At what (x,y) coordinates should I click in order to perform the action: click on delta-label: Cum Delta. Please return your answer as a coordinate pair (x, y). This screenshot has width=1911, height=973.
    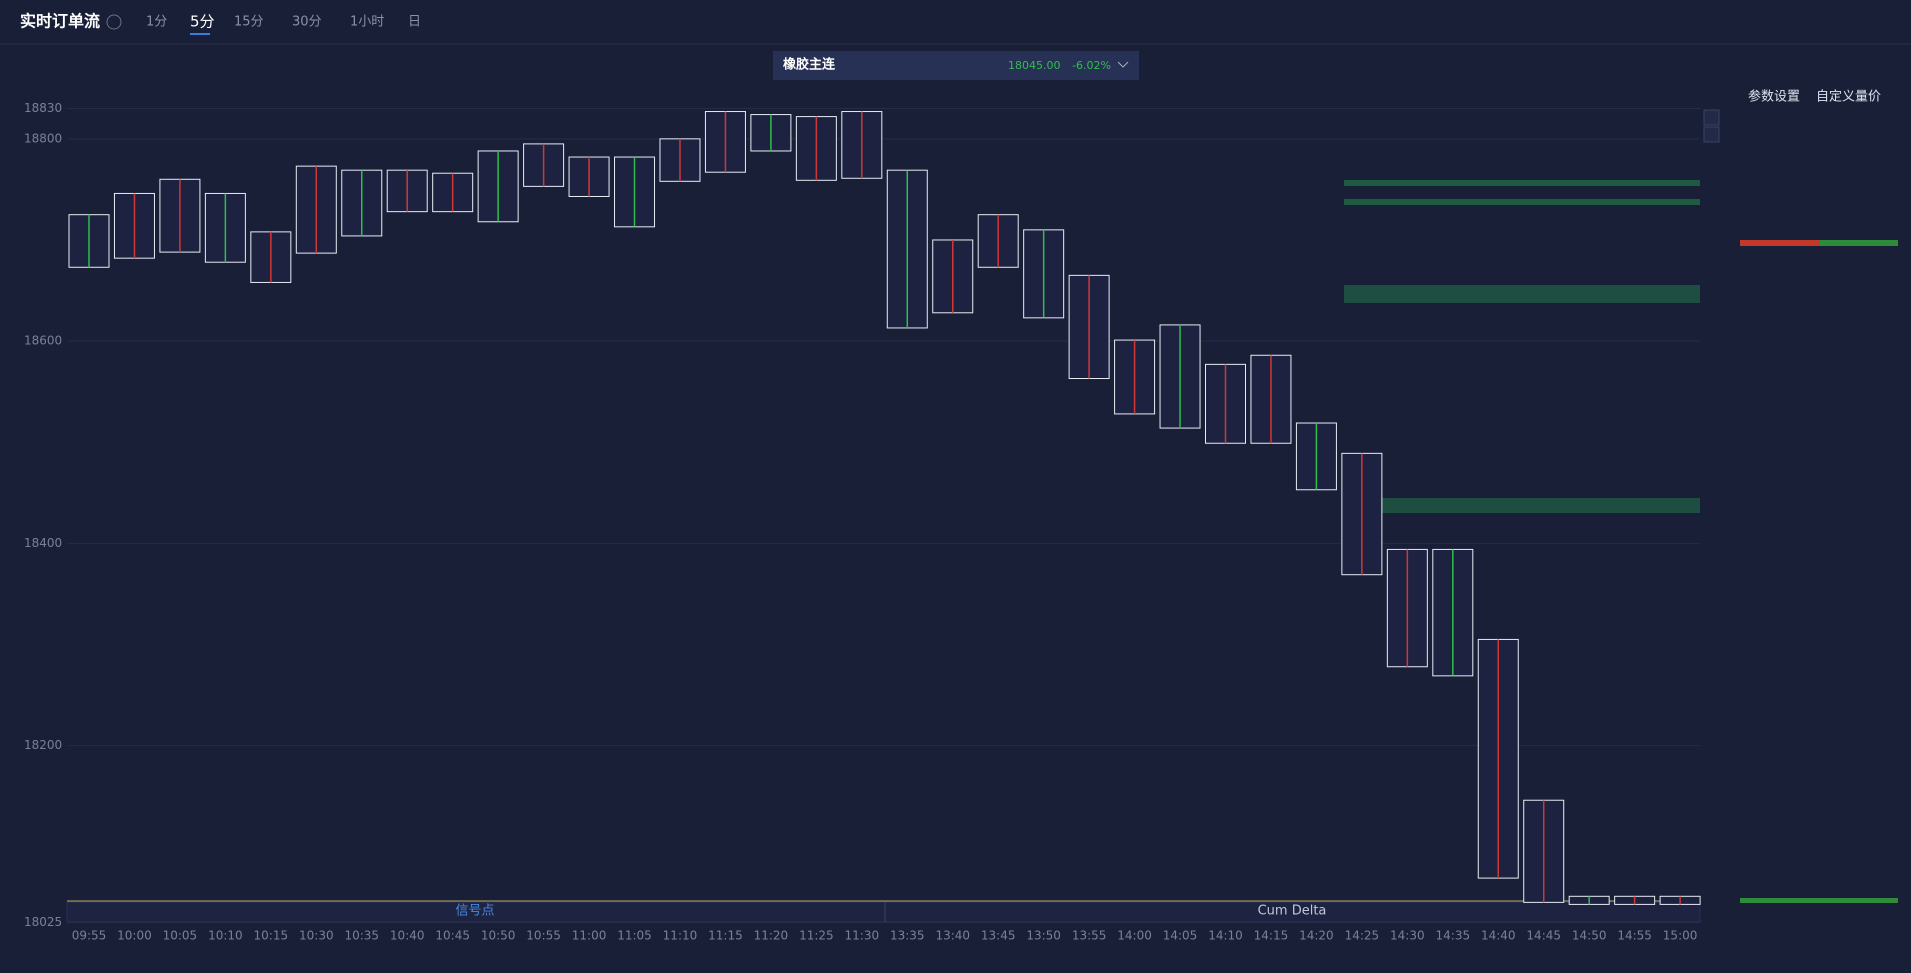
    Looking at the image, I should click on (1292, 911).